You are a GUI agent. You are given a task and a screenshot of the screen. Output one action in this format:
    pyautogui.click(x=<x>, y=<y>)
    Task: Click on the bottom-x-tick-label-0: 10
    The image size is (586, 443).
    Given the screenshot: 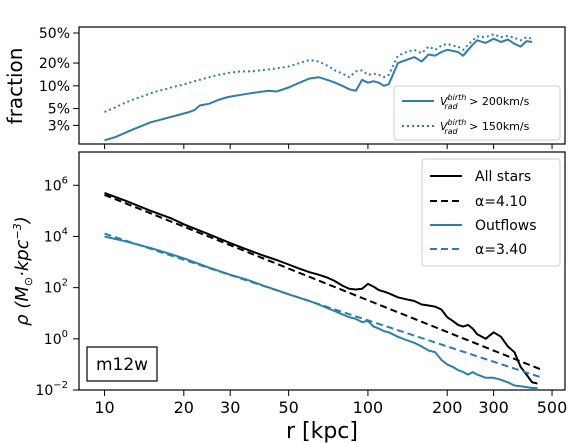 What is the action you would take?
    pyautogui.click(x=104, y=407)
    